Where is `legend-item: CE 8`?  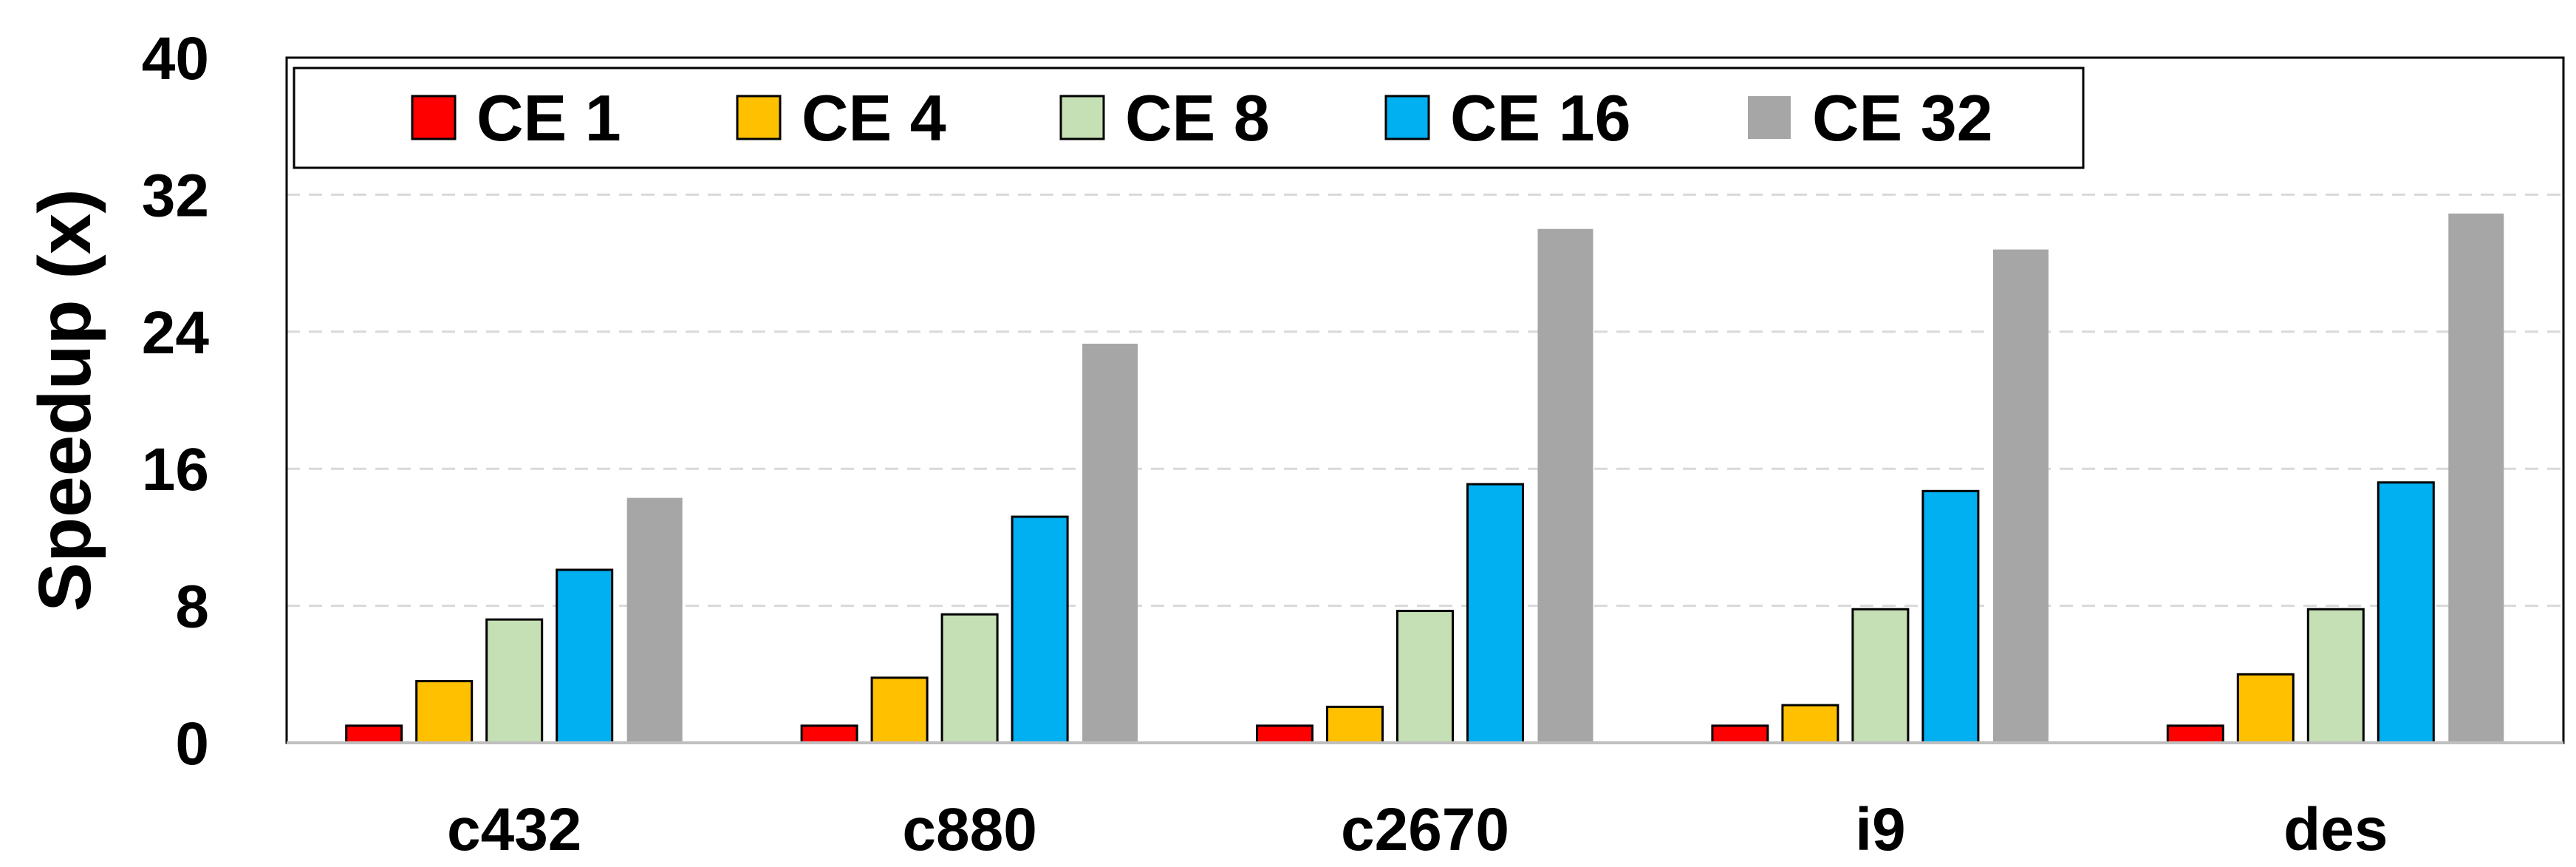 legend-item: CE 8 is located at coordinates (1164, 117).